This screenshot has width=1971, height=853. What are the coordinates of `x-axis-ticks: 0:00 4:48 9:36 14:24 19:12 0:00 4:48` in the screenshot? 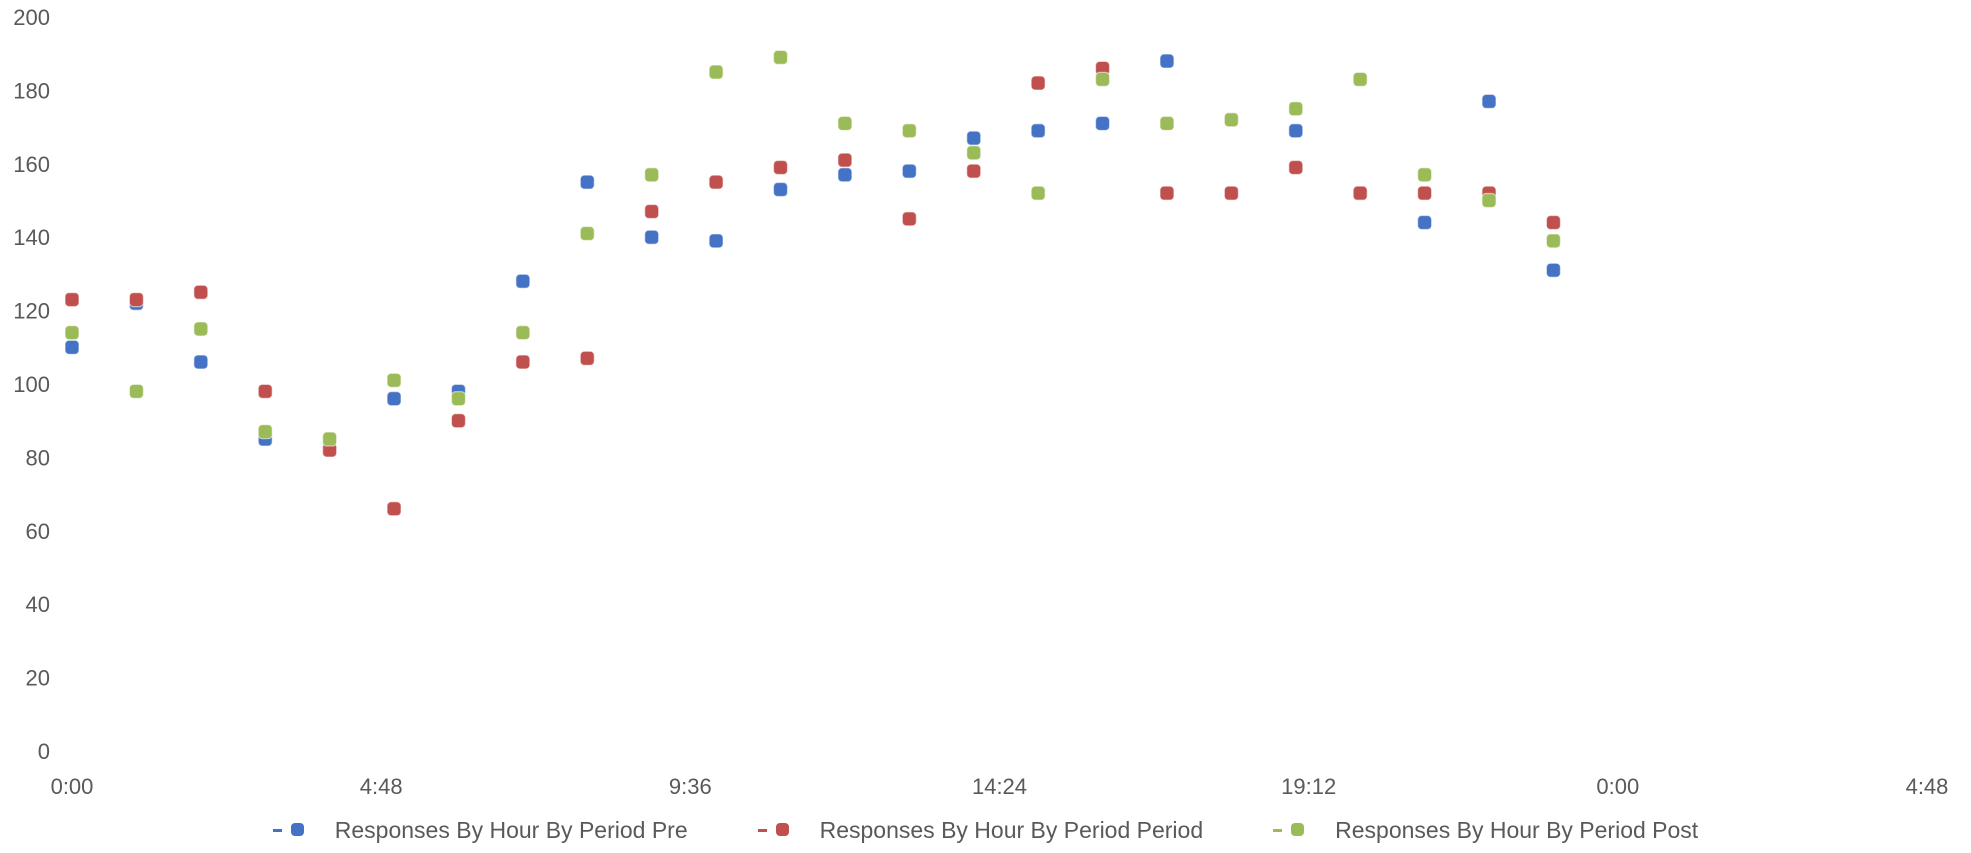 It's located at (1000, 786).